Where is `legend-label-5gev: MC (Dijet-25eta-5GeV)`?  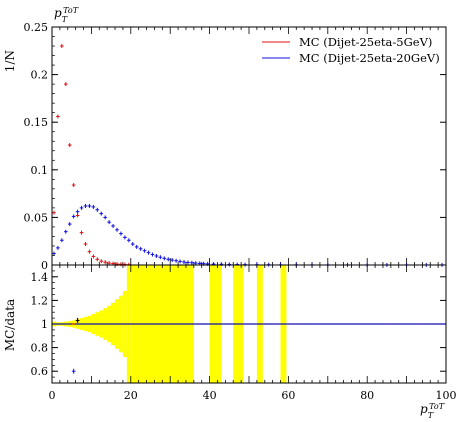
legend-label-5gev: MC (Dijet-25eta-5GeV) is located at coordinates (365, 42).